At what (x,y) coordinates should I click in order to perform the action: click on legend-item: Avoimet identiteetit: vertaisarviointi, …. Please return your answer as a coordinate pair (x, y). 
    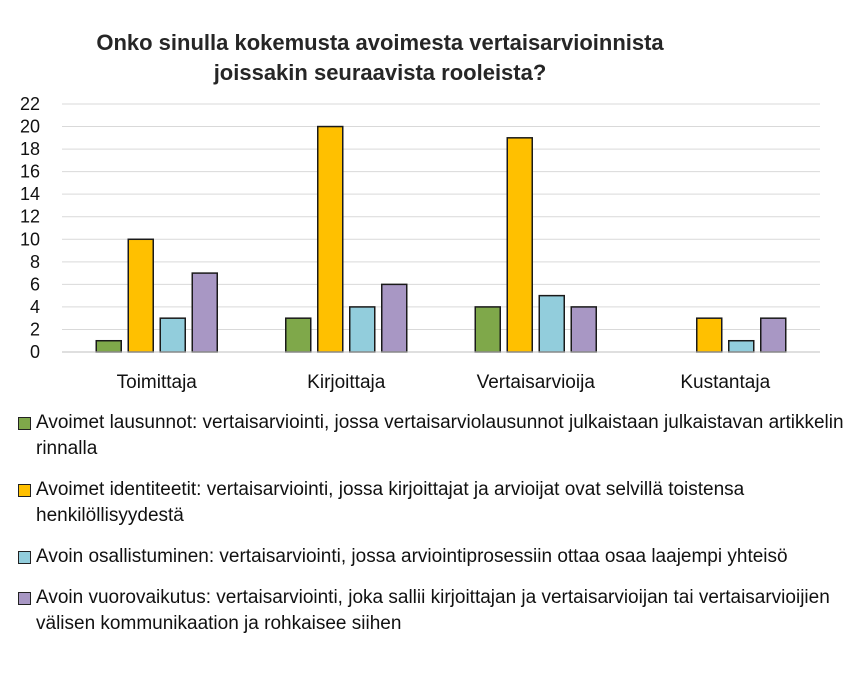
    Looking at the image, I should click on (433, 503).